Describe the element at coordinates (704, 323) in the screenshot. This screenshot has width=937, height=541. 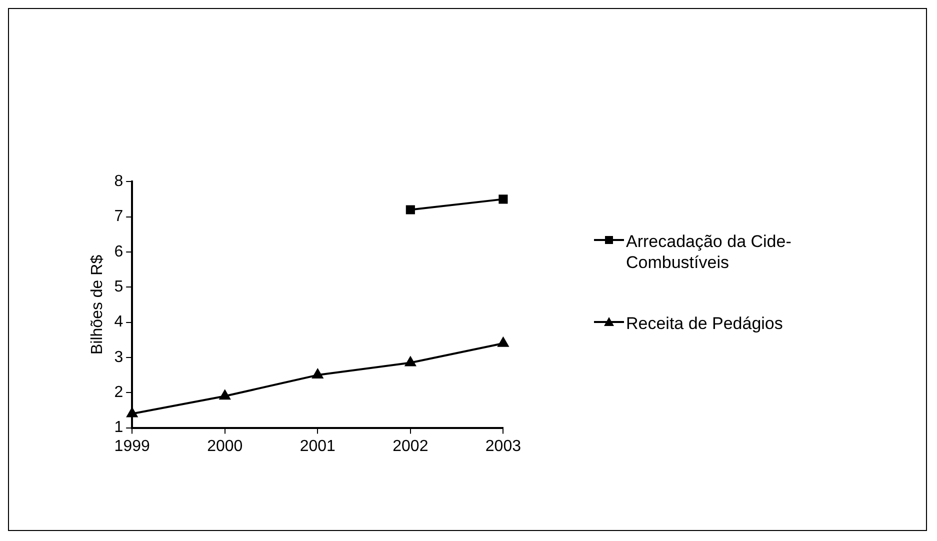
I see `legend-label: Receita de Pedágios` at that location.